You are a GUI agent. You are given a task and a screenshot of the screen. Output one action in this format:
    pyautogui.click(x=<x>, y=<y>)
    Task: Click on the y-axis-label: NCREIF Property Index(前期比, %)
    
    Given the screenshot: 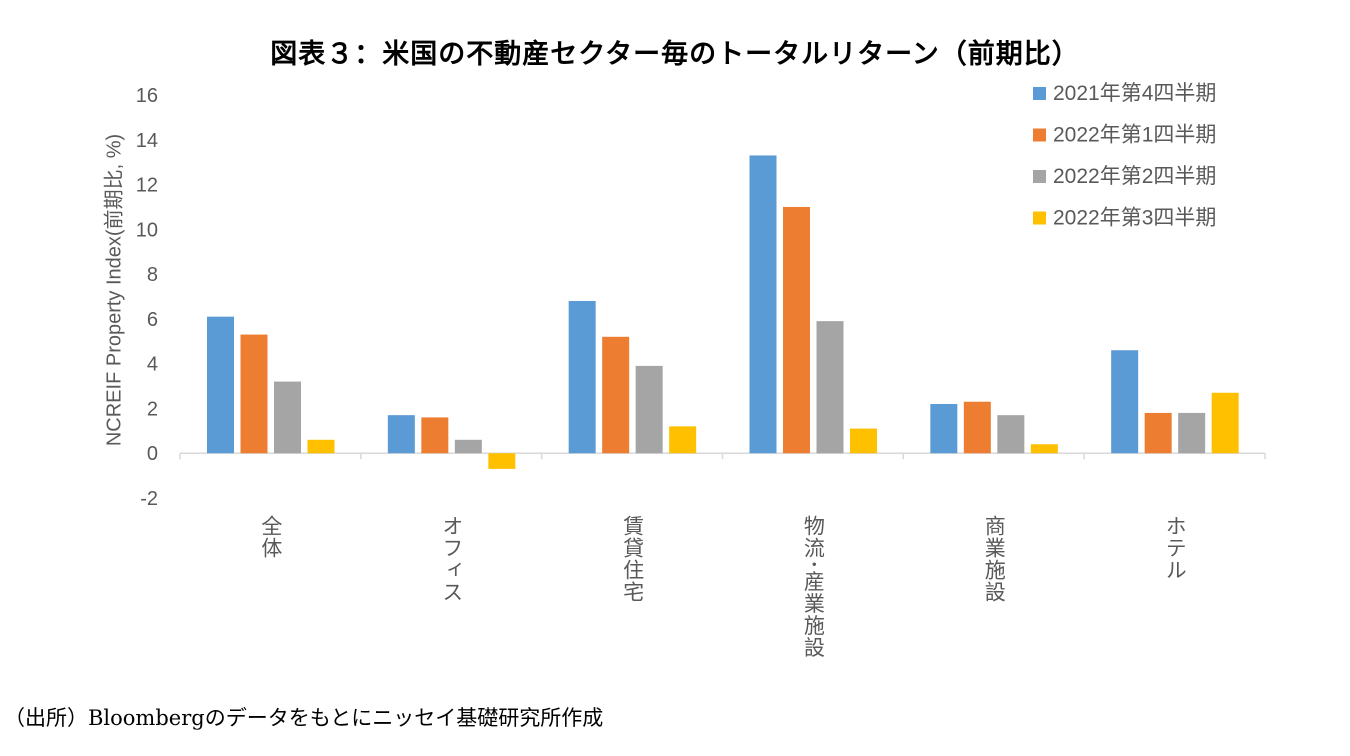 What is the action you would take?
    pyautogui.click(x=114, y=290)
    